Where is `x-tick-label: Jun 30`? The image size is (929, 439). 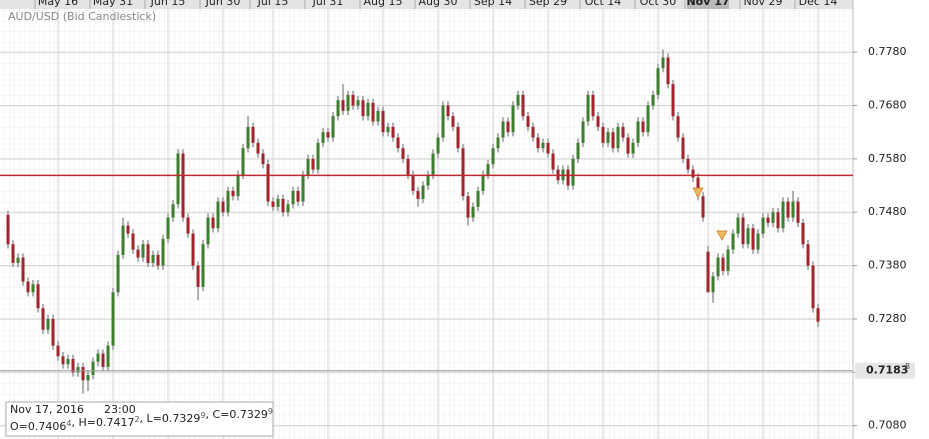
x-tick-label: Jun 30 is located at coordinates (223, 4).